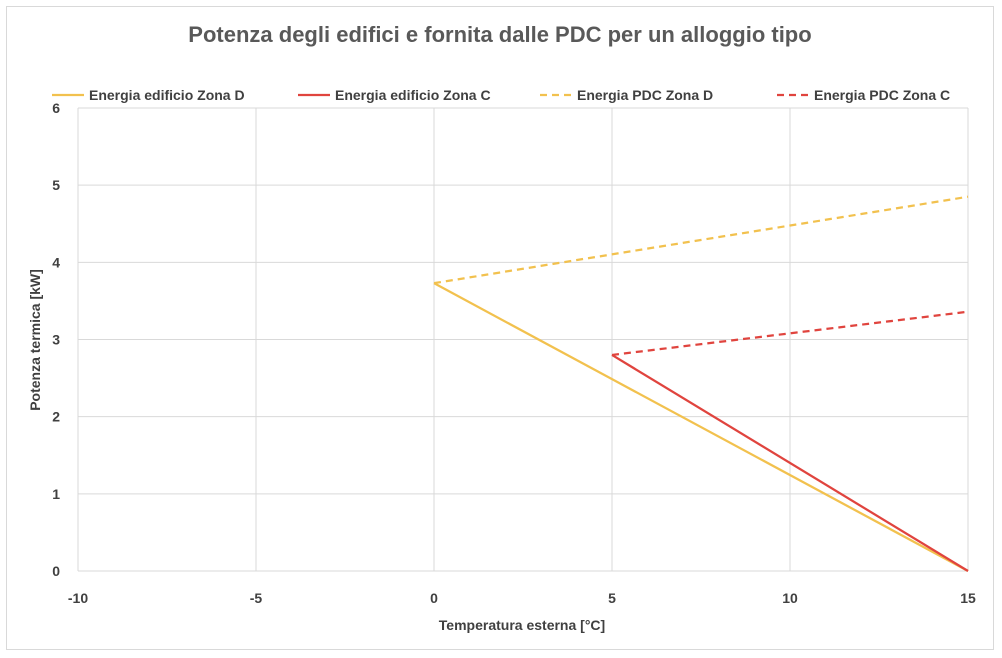 Image resolution: width=1002 pixels, height=658 pixels. I want to click on y-tick-label: 2, so click(56, 417).